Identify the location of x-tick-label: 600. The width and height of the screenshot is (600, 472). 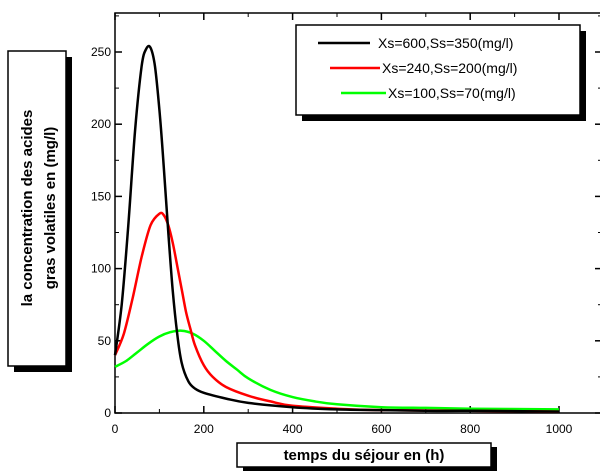
(381, 429).